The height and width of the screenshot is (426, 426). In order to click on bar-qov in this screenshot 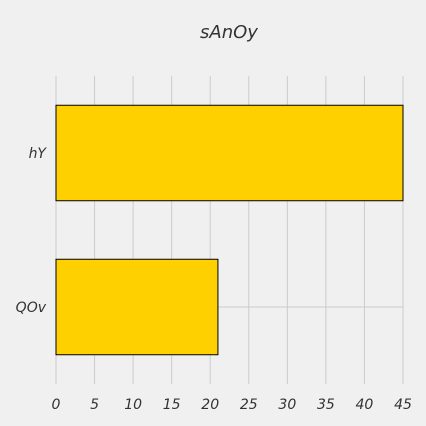, I will do `click(137, 307)`.